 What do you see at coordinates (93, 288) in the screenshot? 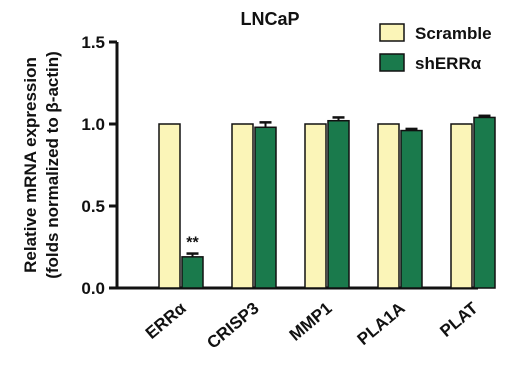
I see `y-tick-label: 0.0` at bounding box center [93, 288].